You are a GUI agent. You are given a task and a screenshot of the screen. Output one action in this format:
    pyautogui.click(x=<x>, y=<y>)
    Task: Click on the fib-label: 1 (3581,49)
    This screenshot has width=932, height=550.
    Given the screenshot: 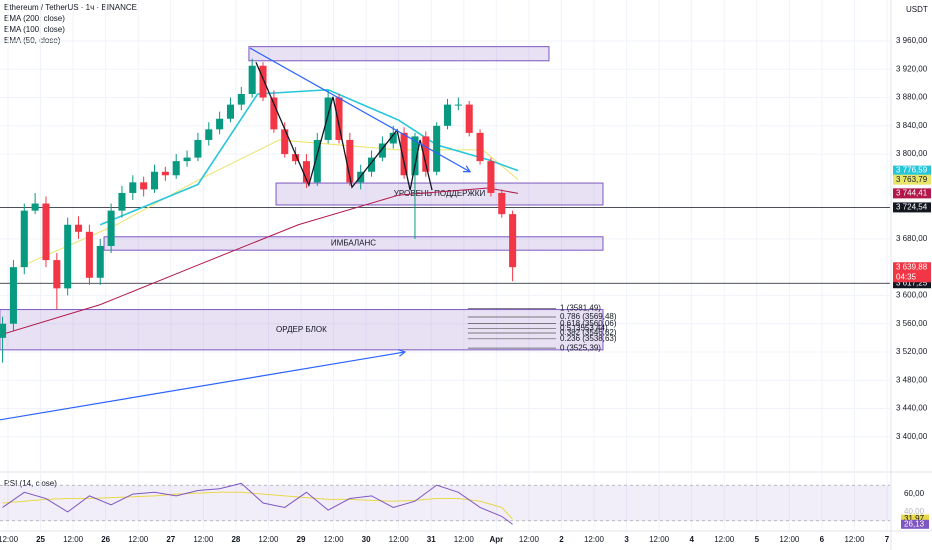 What is the action you would take?
    pyautogui.click(x=580, y=308)
    